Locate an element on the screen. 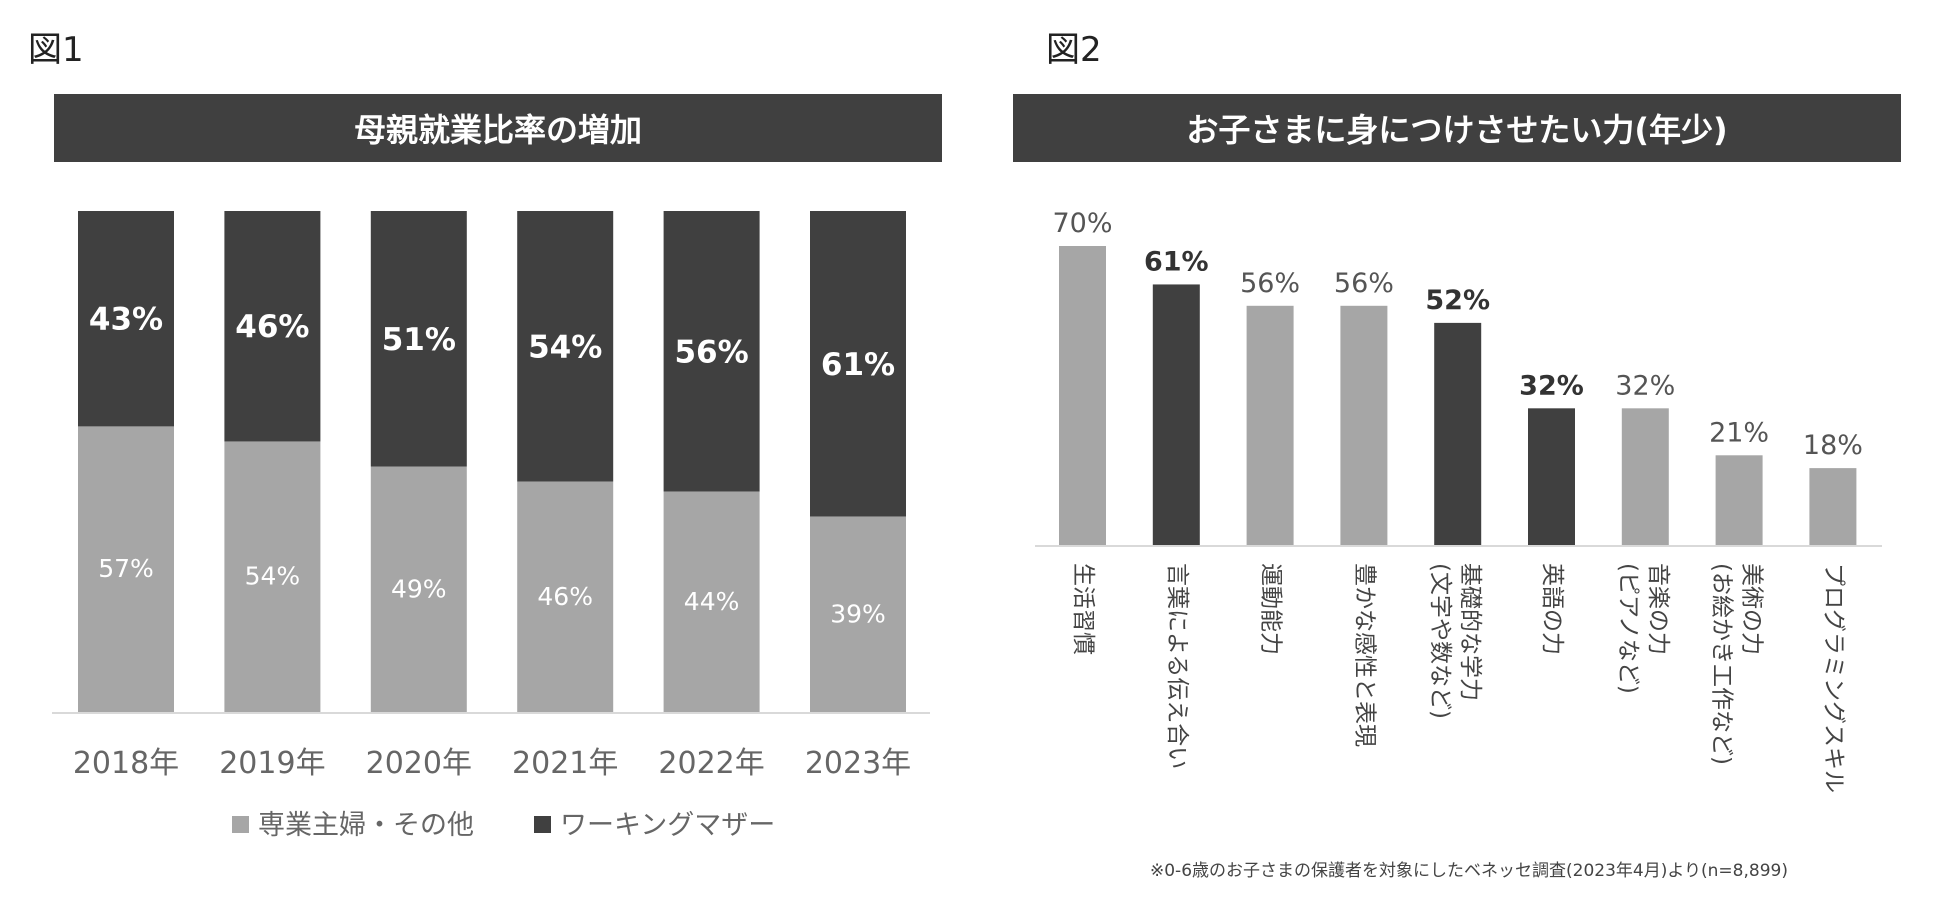 This screenshot has width=1950, height=898. data-label-housewife: 49% is located at coordinates (419, 588).